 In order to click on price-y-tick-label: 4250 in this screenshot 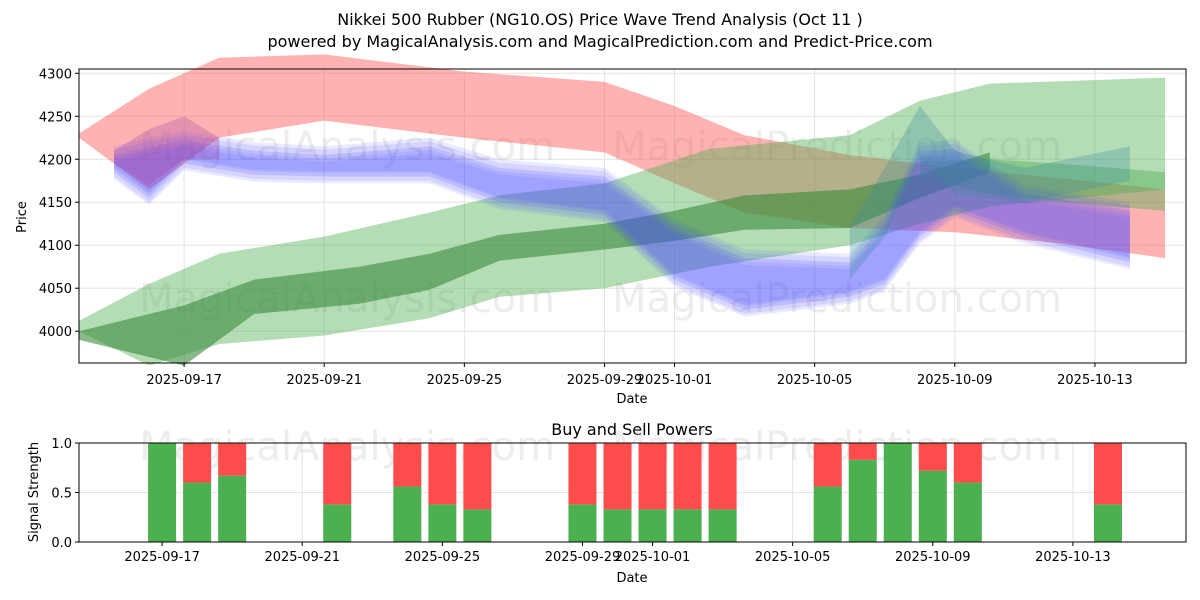, I will do `click(55, 117)`.